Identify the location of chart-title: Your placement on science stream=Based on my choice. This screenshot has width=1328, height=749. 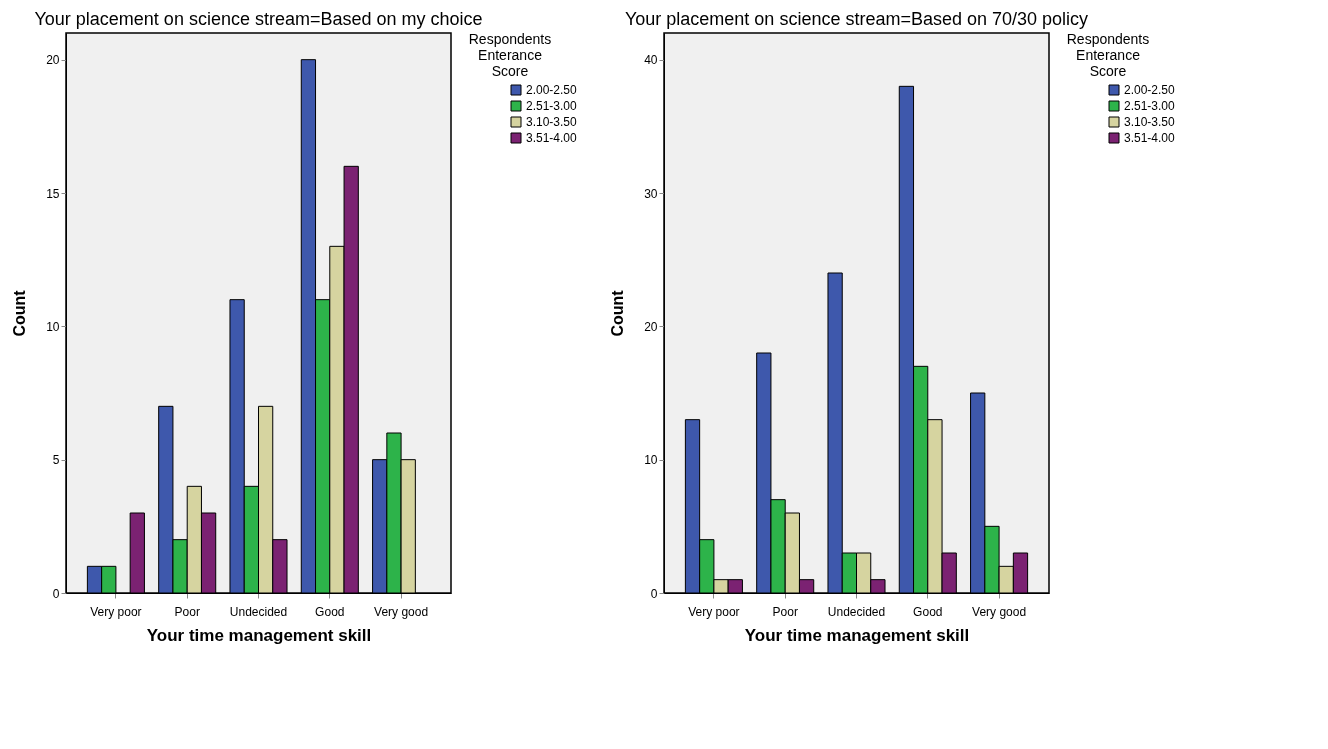
(258, 19).